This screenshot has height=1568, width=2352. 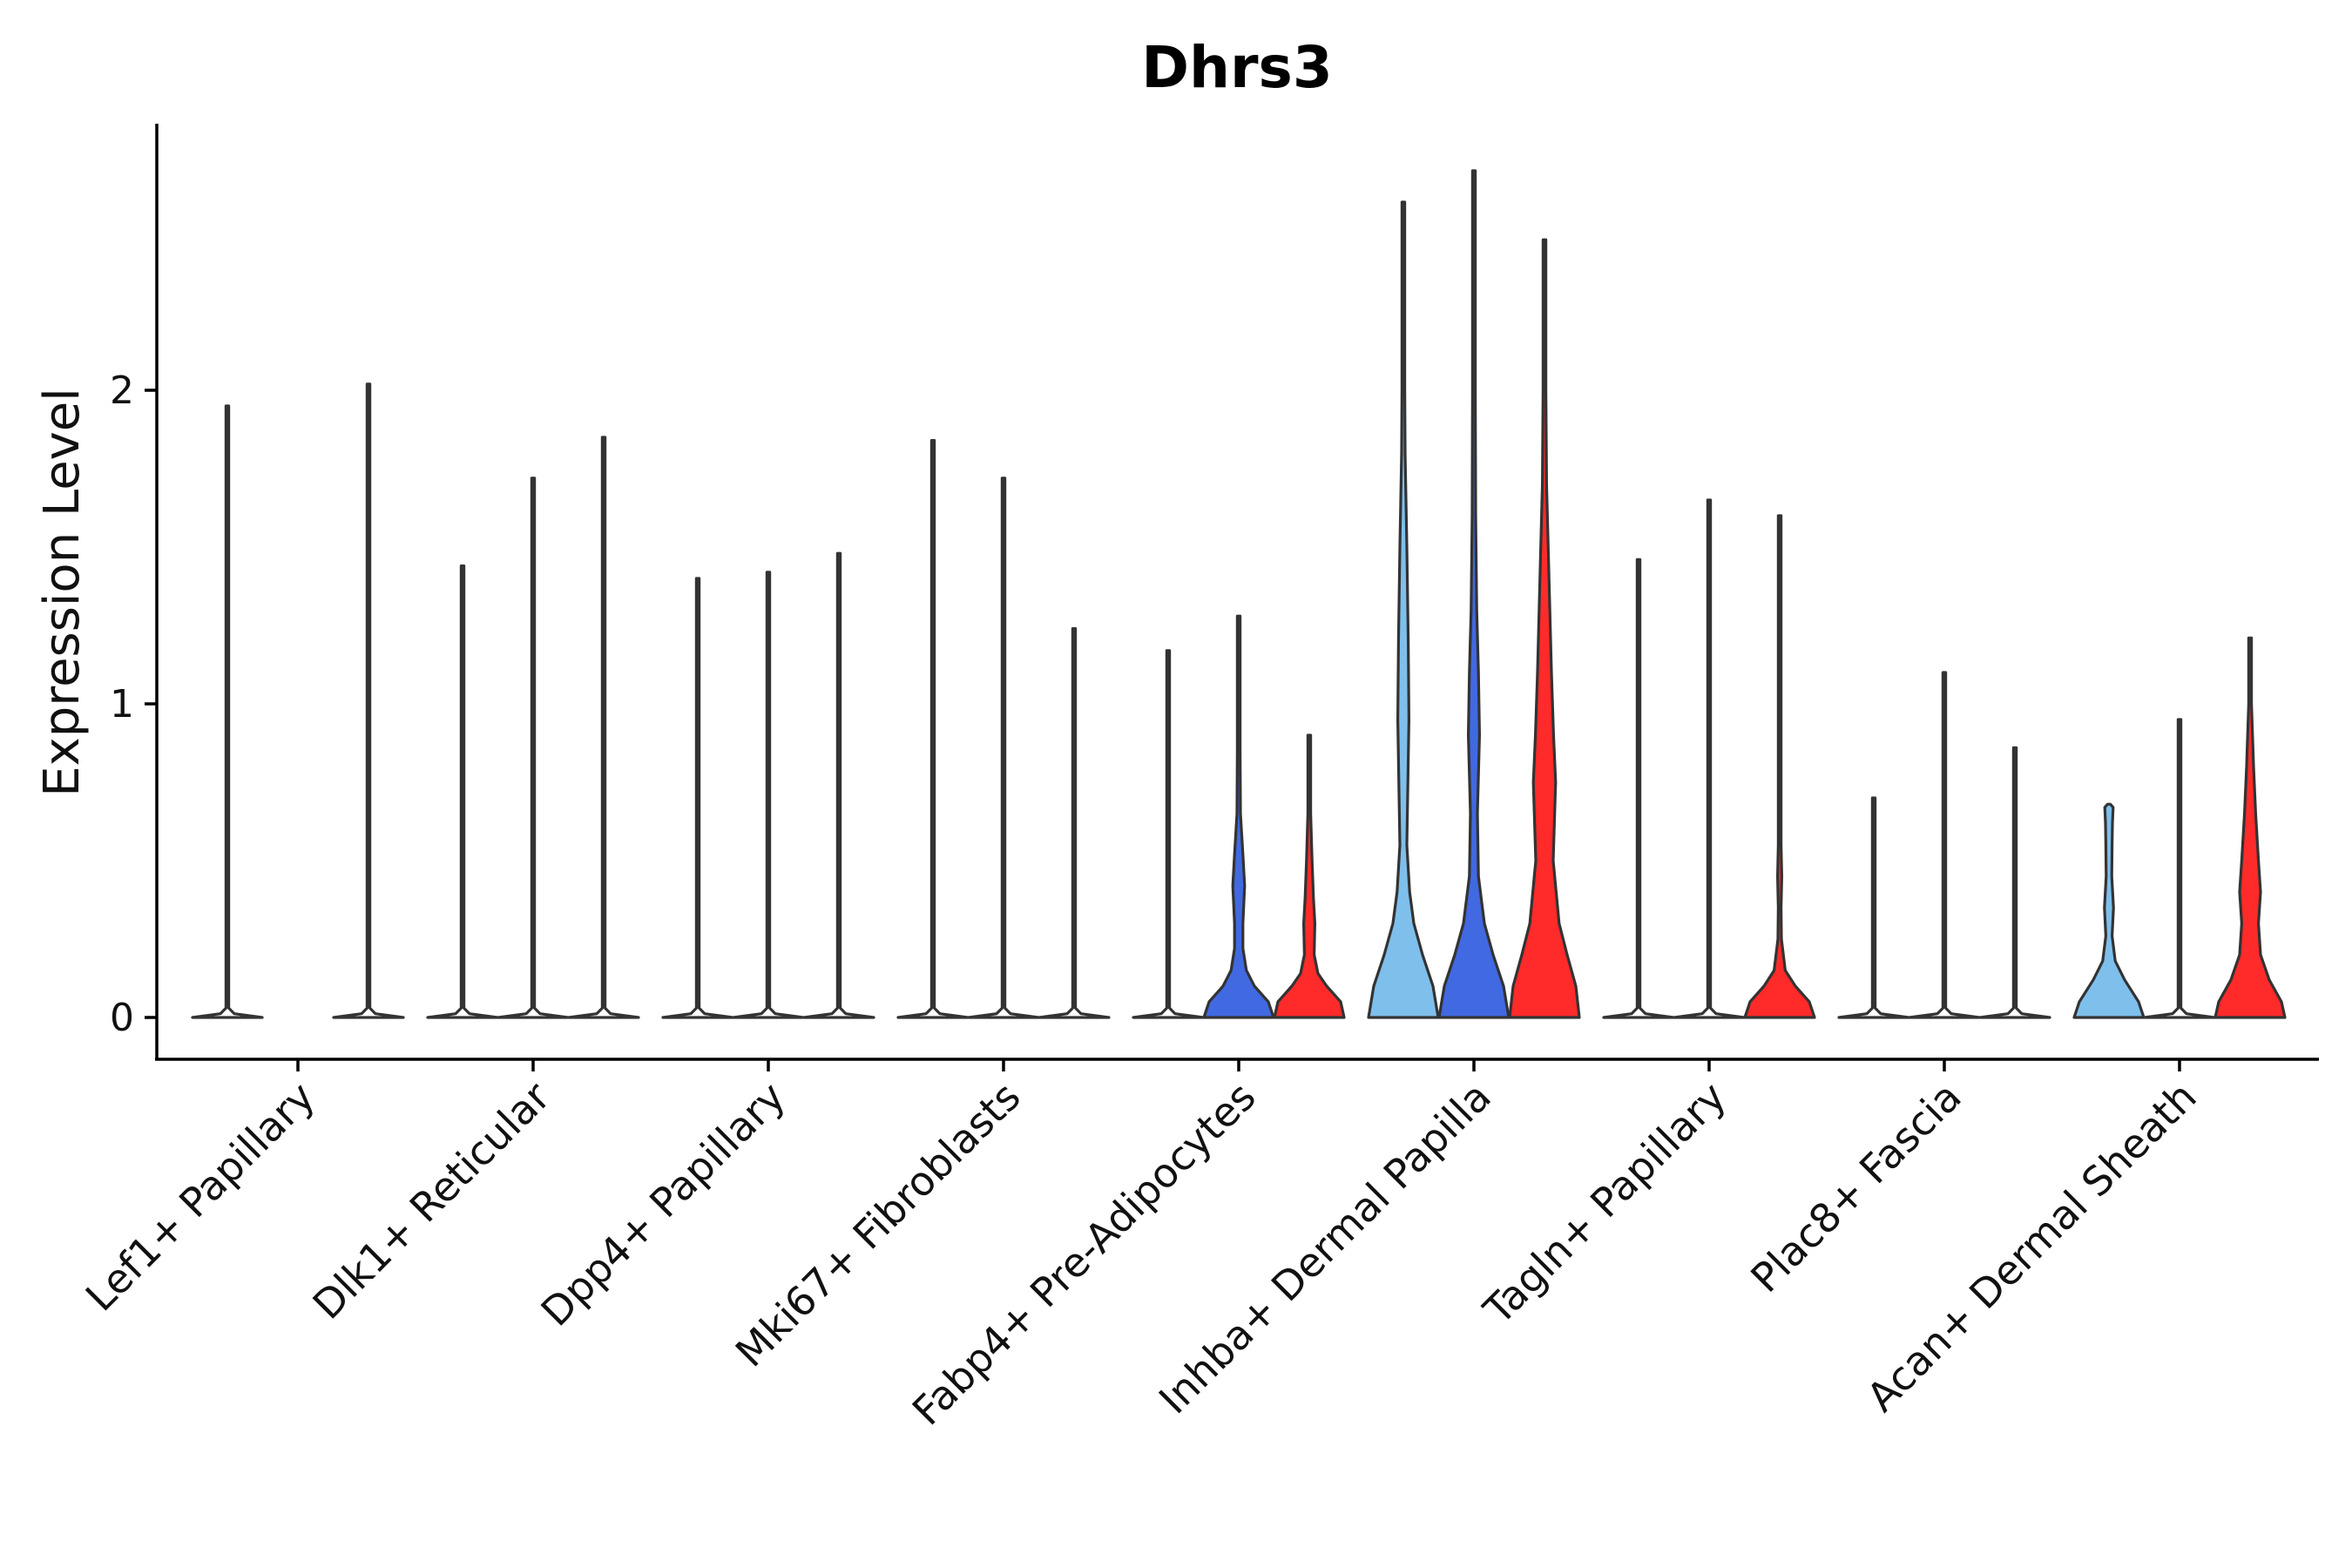 What do you see at coordinates (1605, 1204) in the screenshot?
I see `category-label: Tagln+ Papillary` at bounding box center [1605, 1204].